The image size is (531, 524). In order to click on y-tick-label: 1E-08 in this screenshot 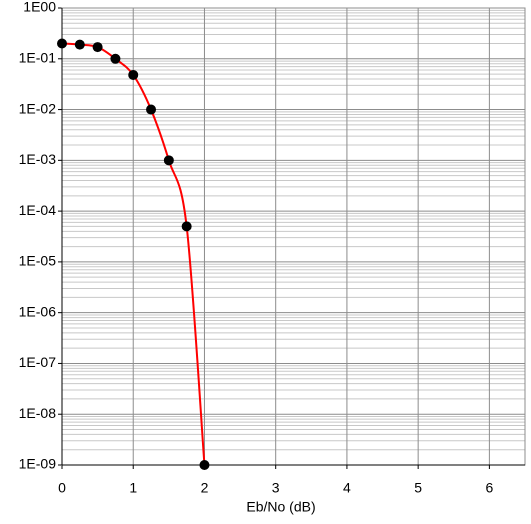, I will do `click(38, 413)`.